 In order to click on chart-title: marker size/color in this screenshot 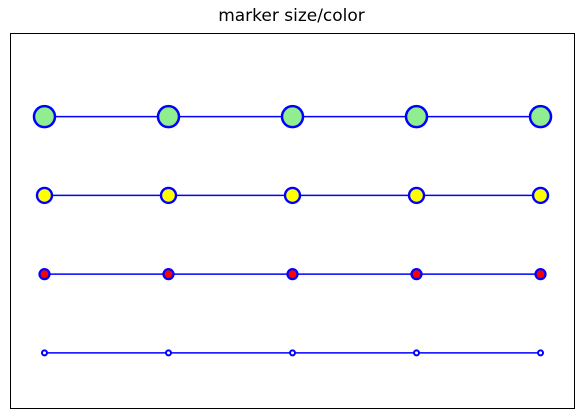, I will do `click(291, 16)`.